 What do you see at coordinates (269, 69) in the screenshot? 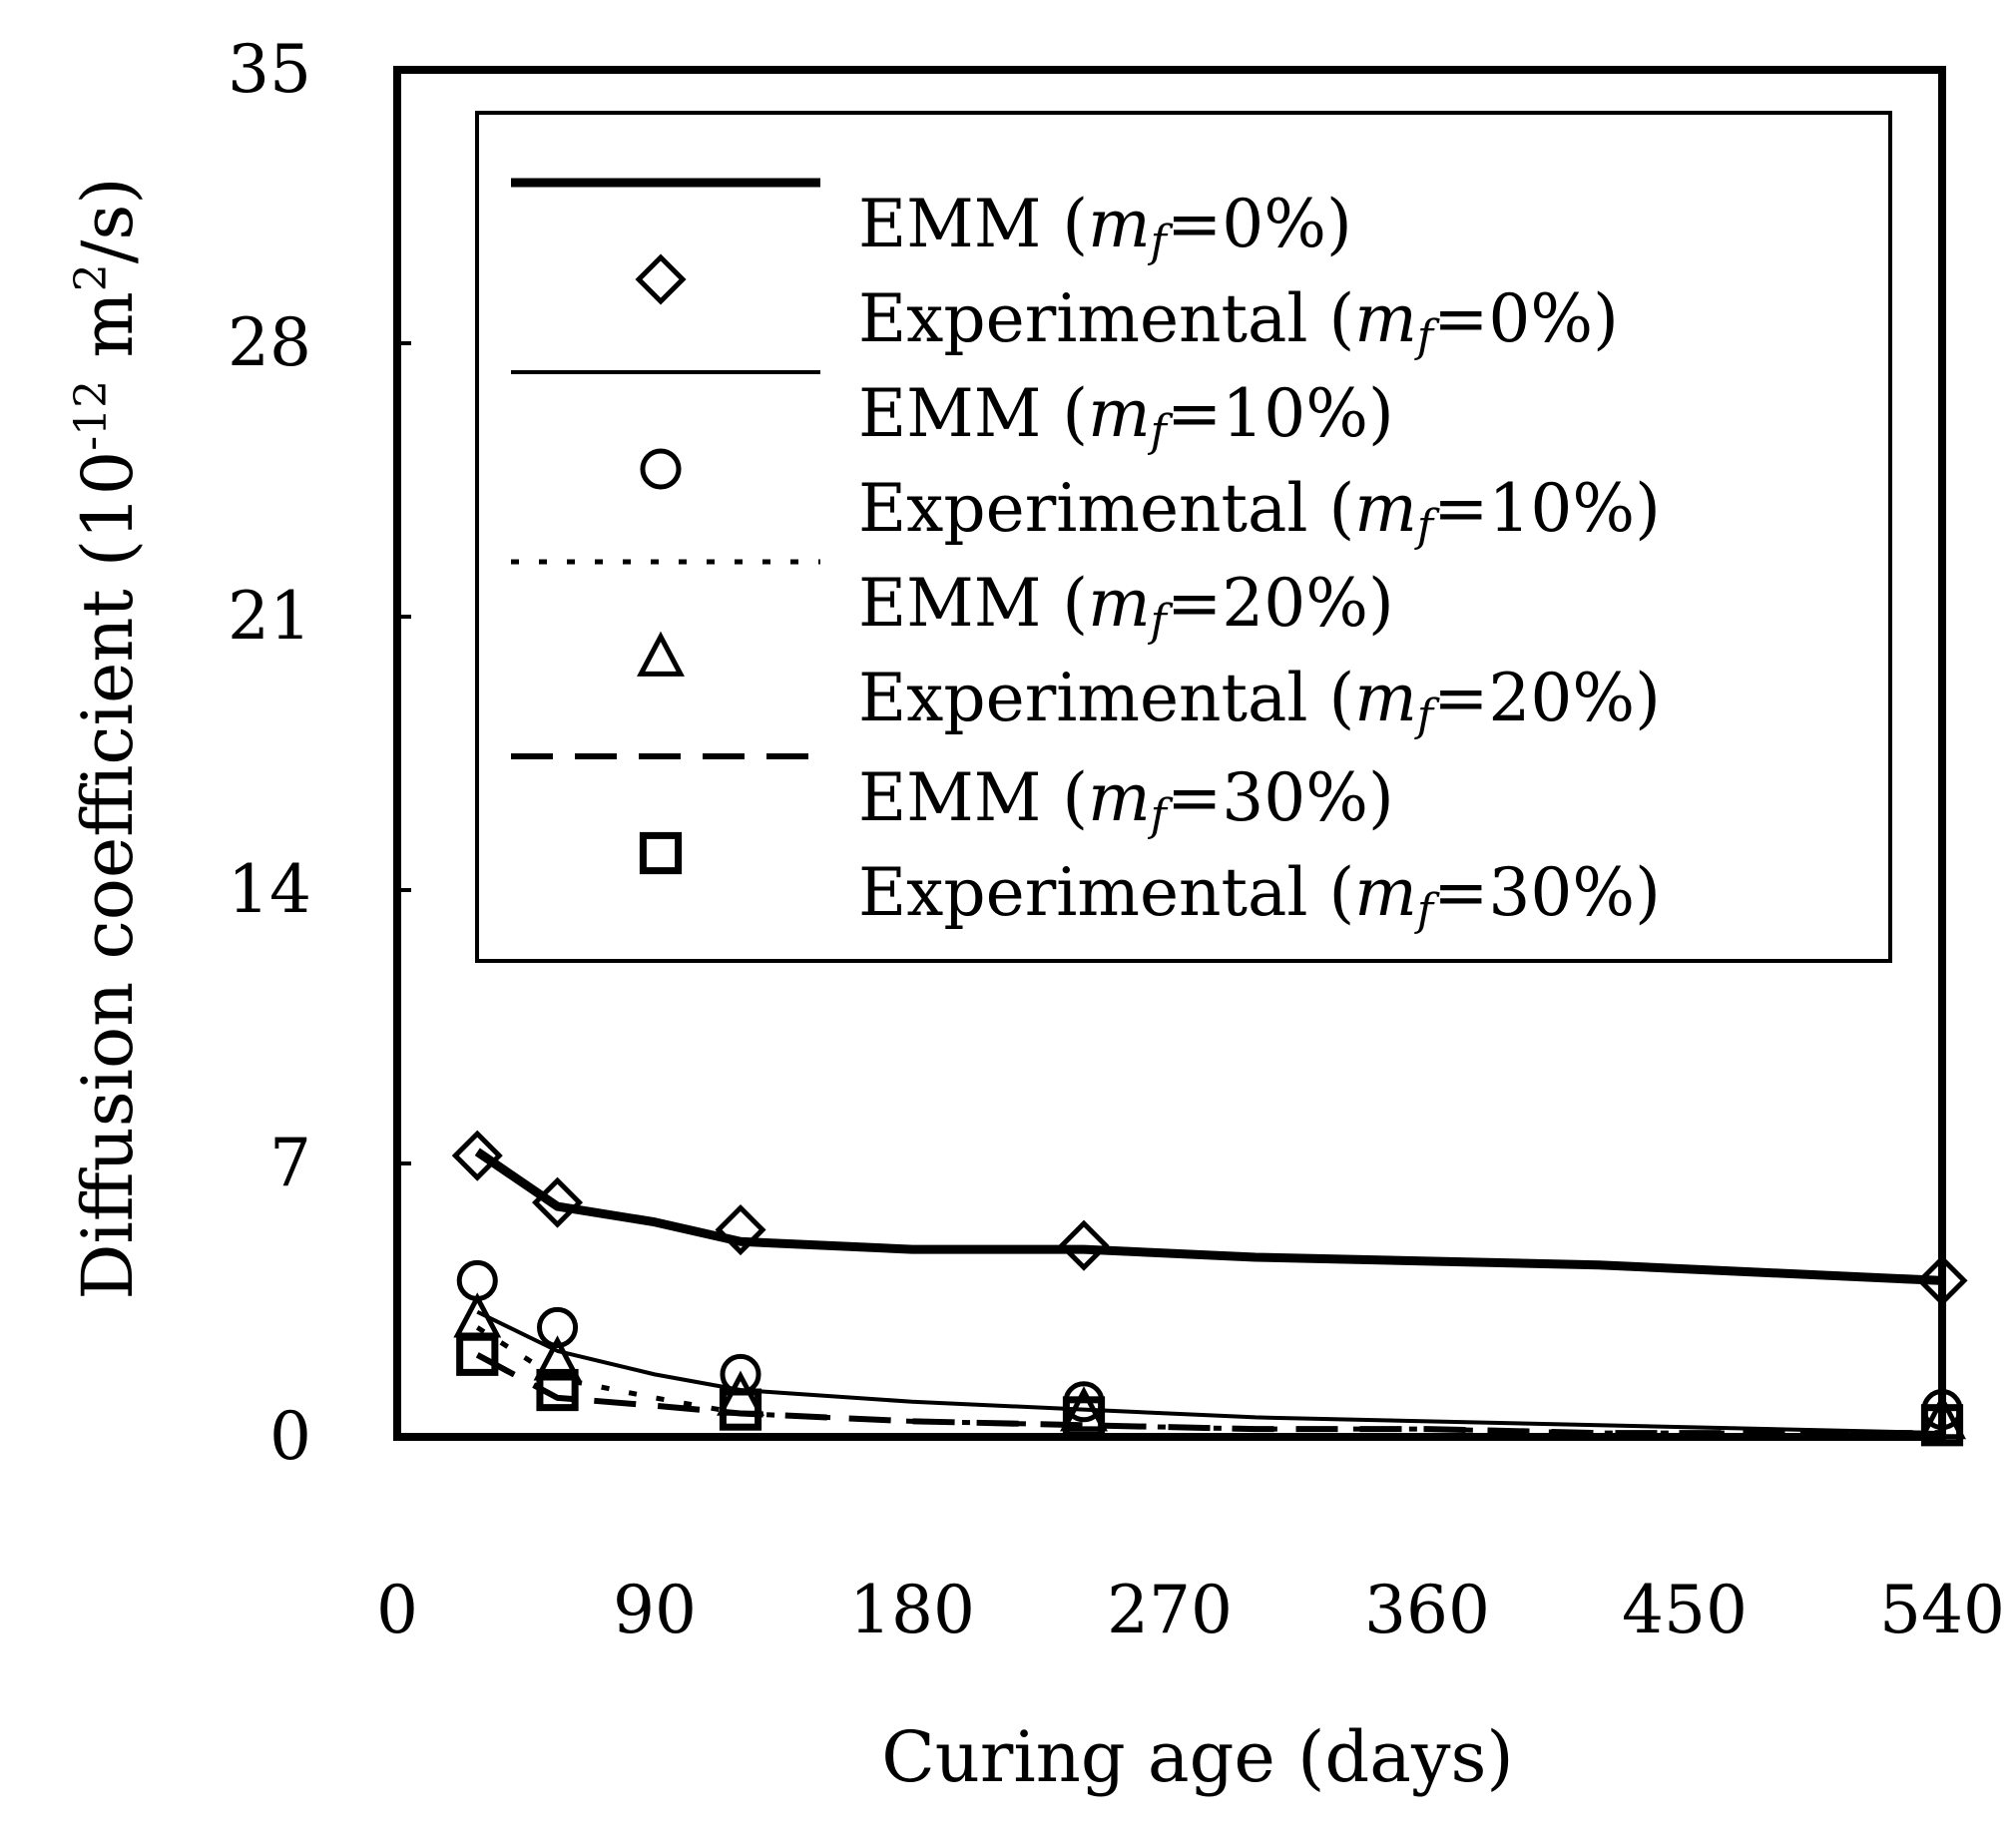
I see `y-tick-label: 35` at bounding box center [269, 69].